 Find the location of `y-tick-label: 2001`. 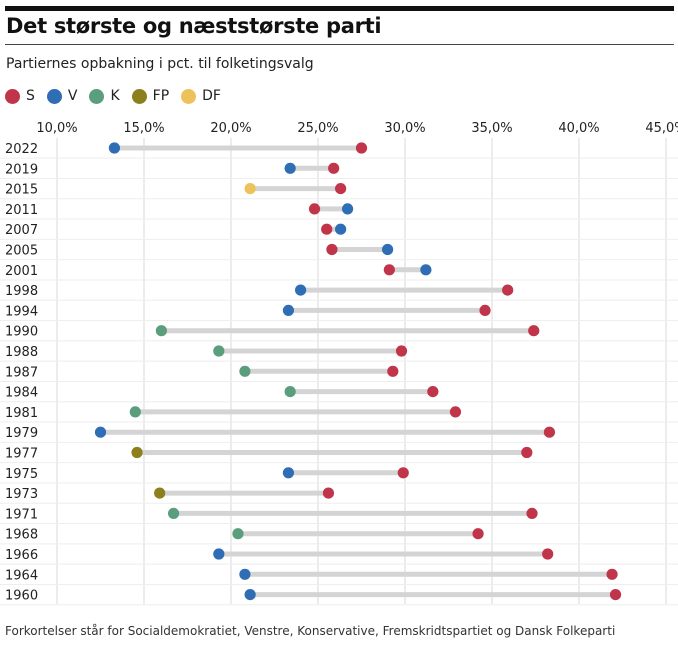

y-tick-label: 2001 is located at coordinates (21, 271).